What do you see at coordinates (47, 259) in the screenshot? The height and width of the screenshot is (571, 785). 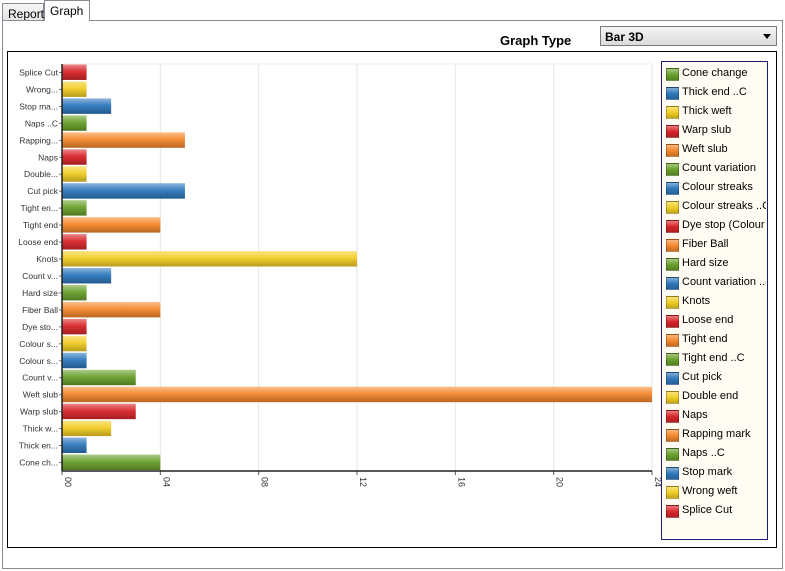 I see `y-tick-label: Knots` at bounding box center [47, 259].